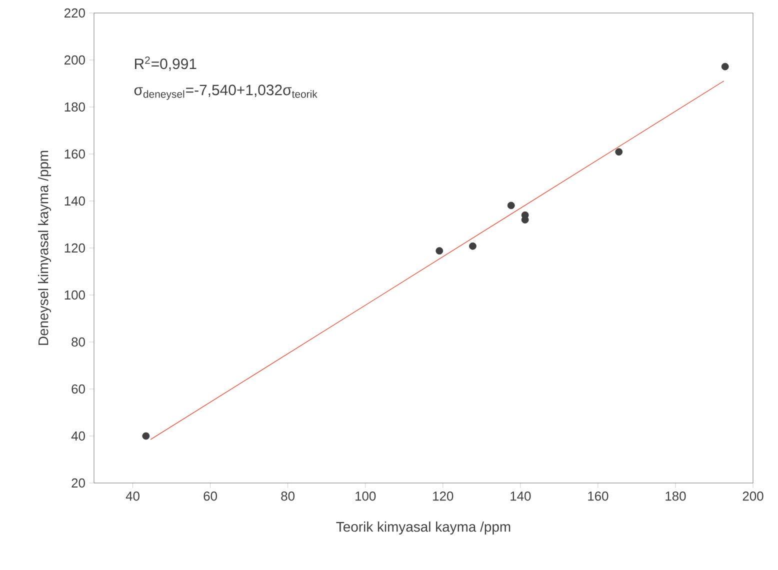 Image resolution: width=778 pixels, height=570 pixels. What do you see at coordinates (753, 496) in the screenshot?
I see `x-tick-label: 200` at bounding box center [753, 496].